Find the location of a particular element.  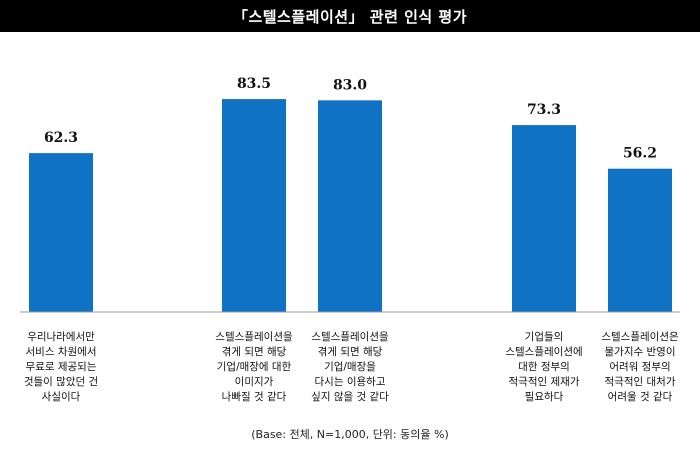

chart-title: 「스텔스플레이션」 관련 인식 평가 is located at coordinates (350, 16).